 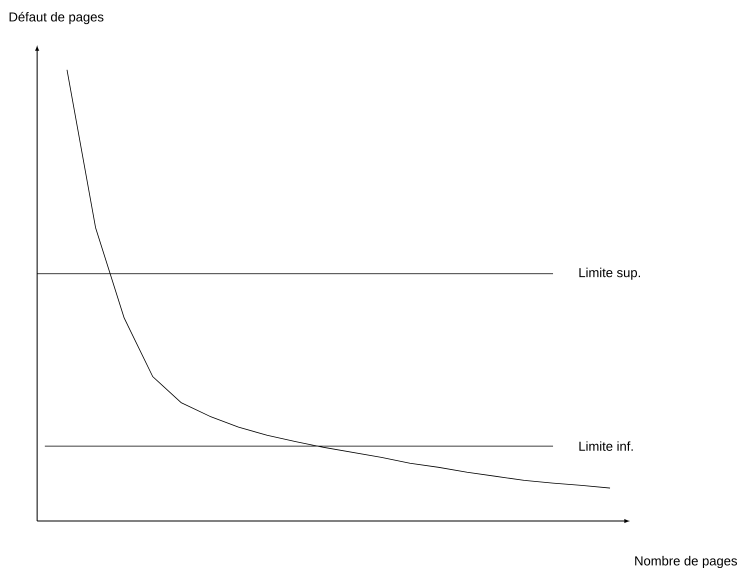 I want to click on ref-line-label: Limite sup., so click(x=609, y=274).